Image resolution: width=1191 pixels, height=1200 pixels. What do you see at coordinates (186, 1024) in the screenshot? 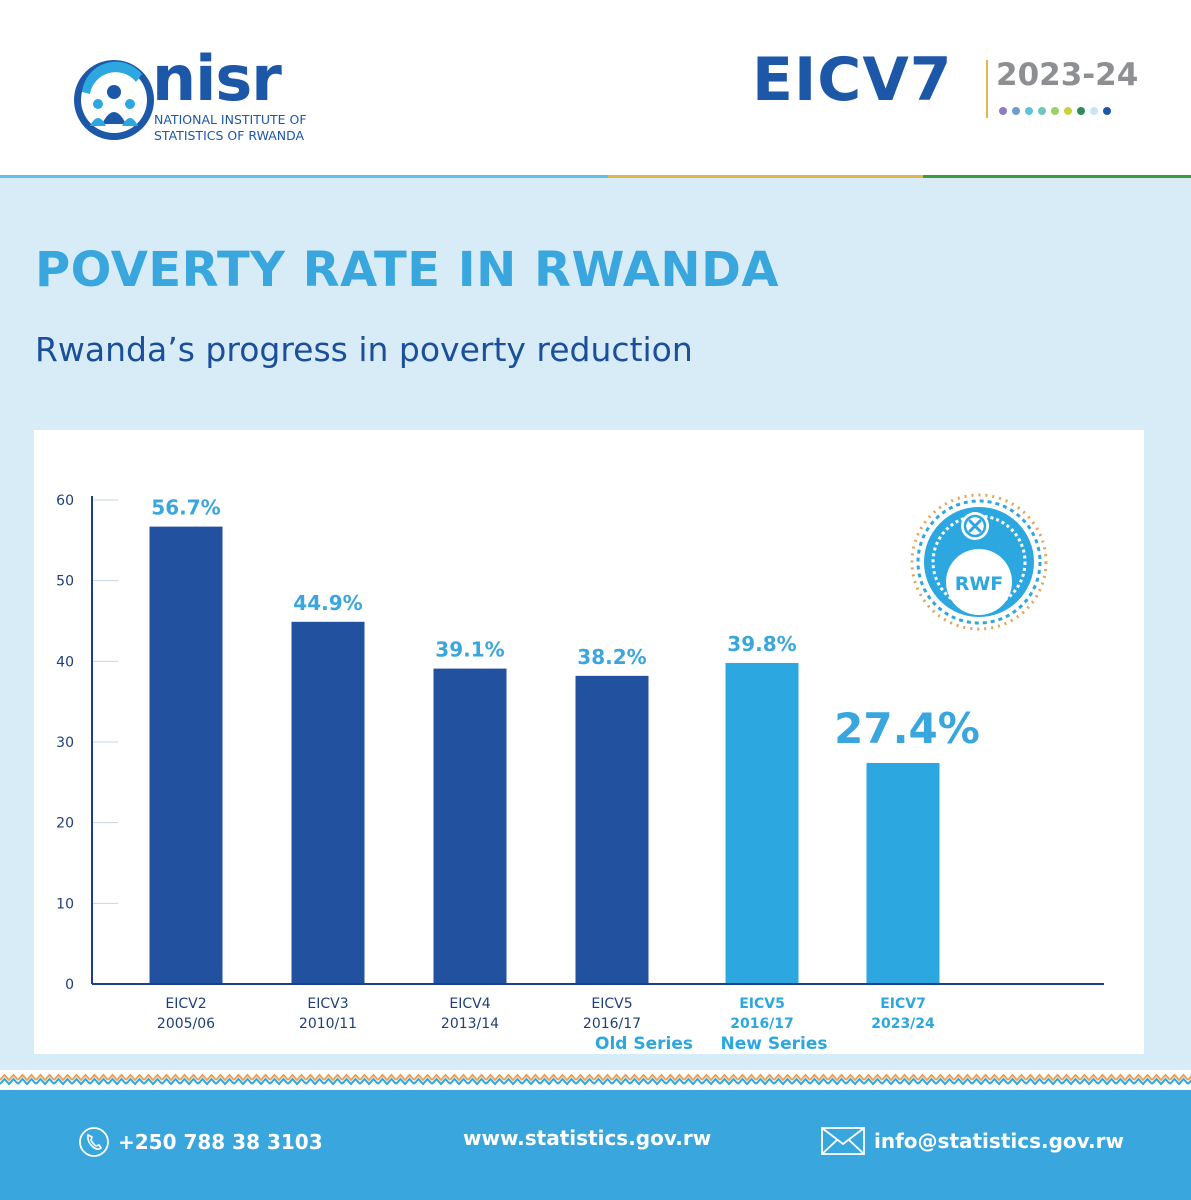
I see `x-tick-period: 2005/06` at bounding box center [186, 1024].